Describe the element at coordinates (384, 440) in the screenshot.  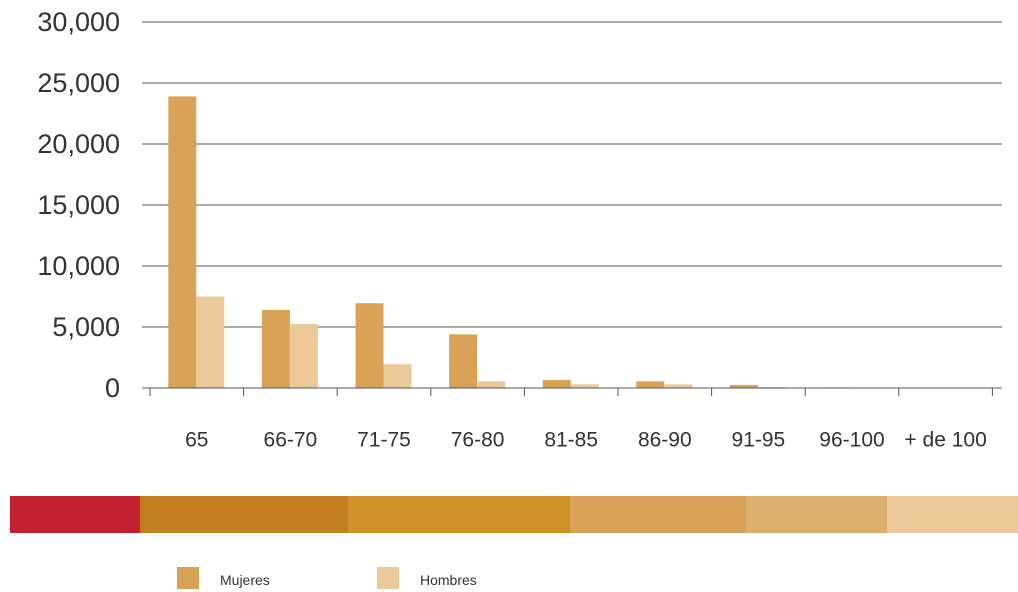
I see `x-tick-label: 71-75` at that location.